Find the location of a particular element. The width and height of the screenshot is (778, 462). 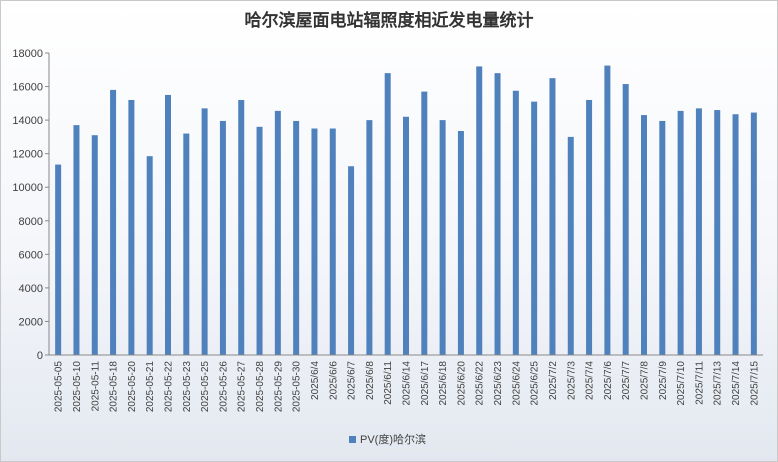

x-tick-label: 2025/7/2 is located at coordinates (553, 380).